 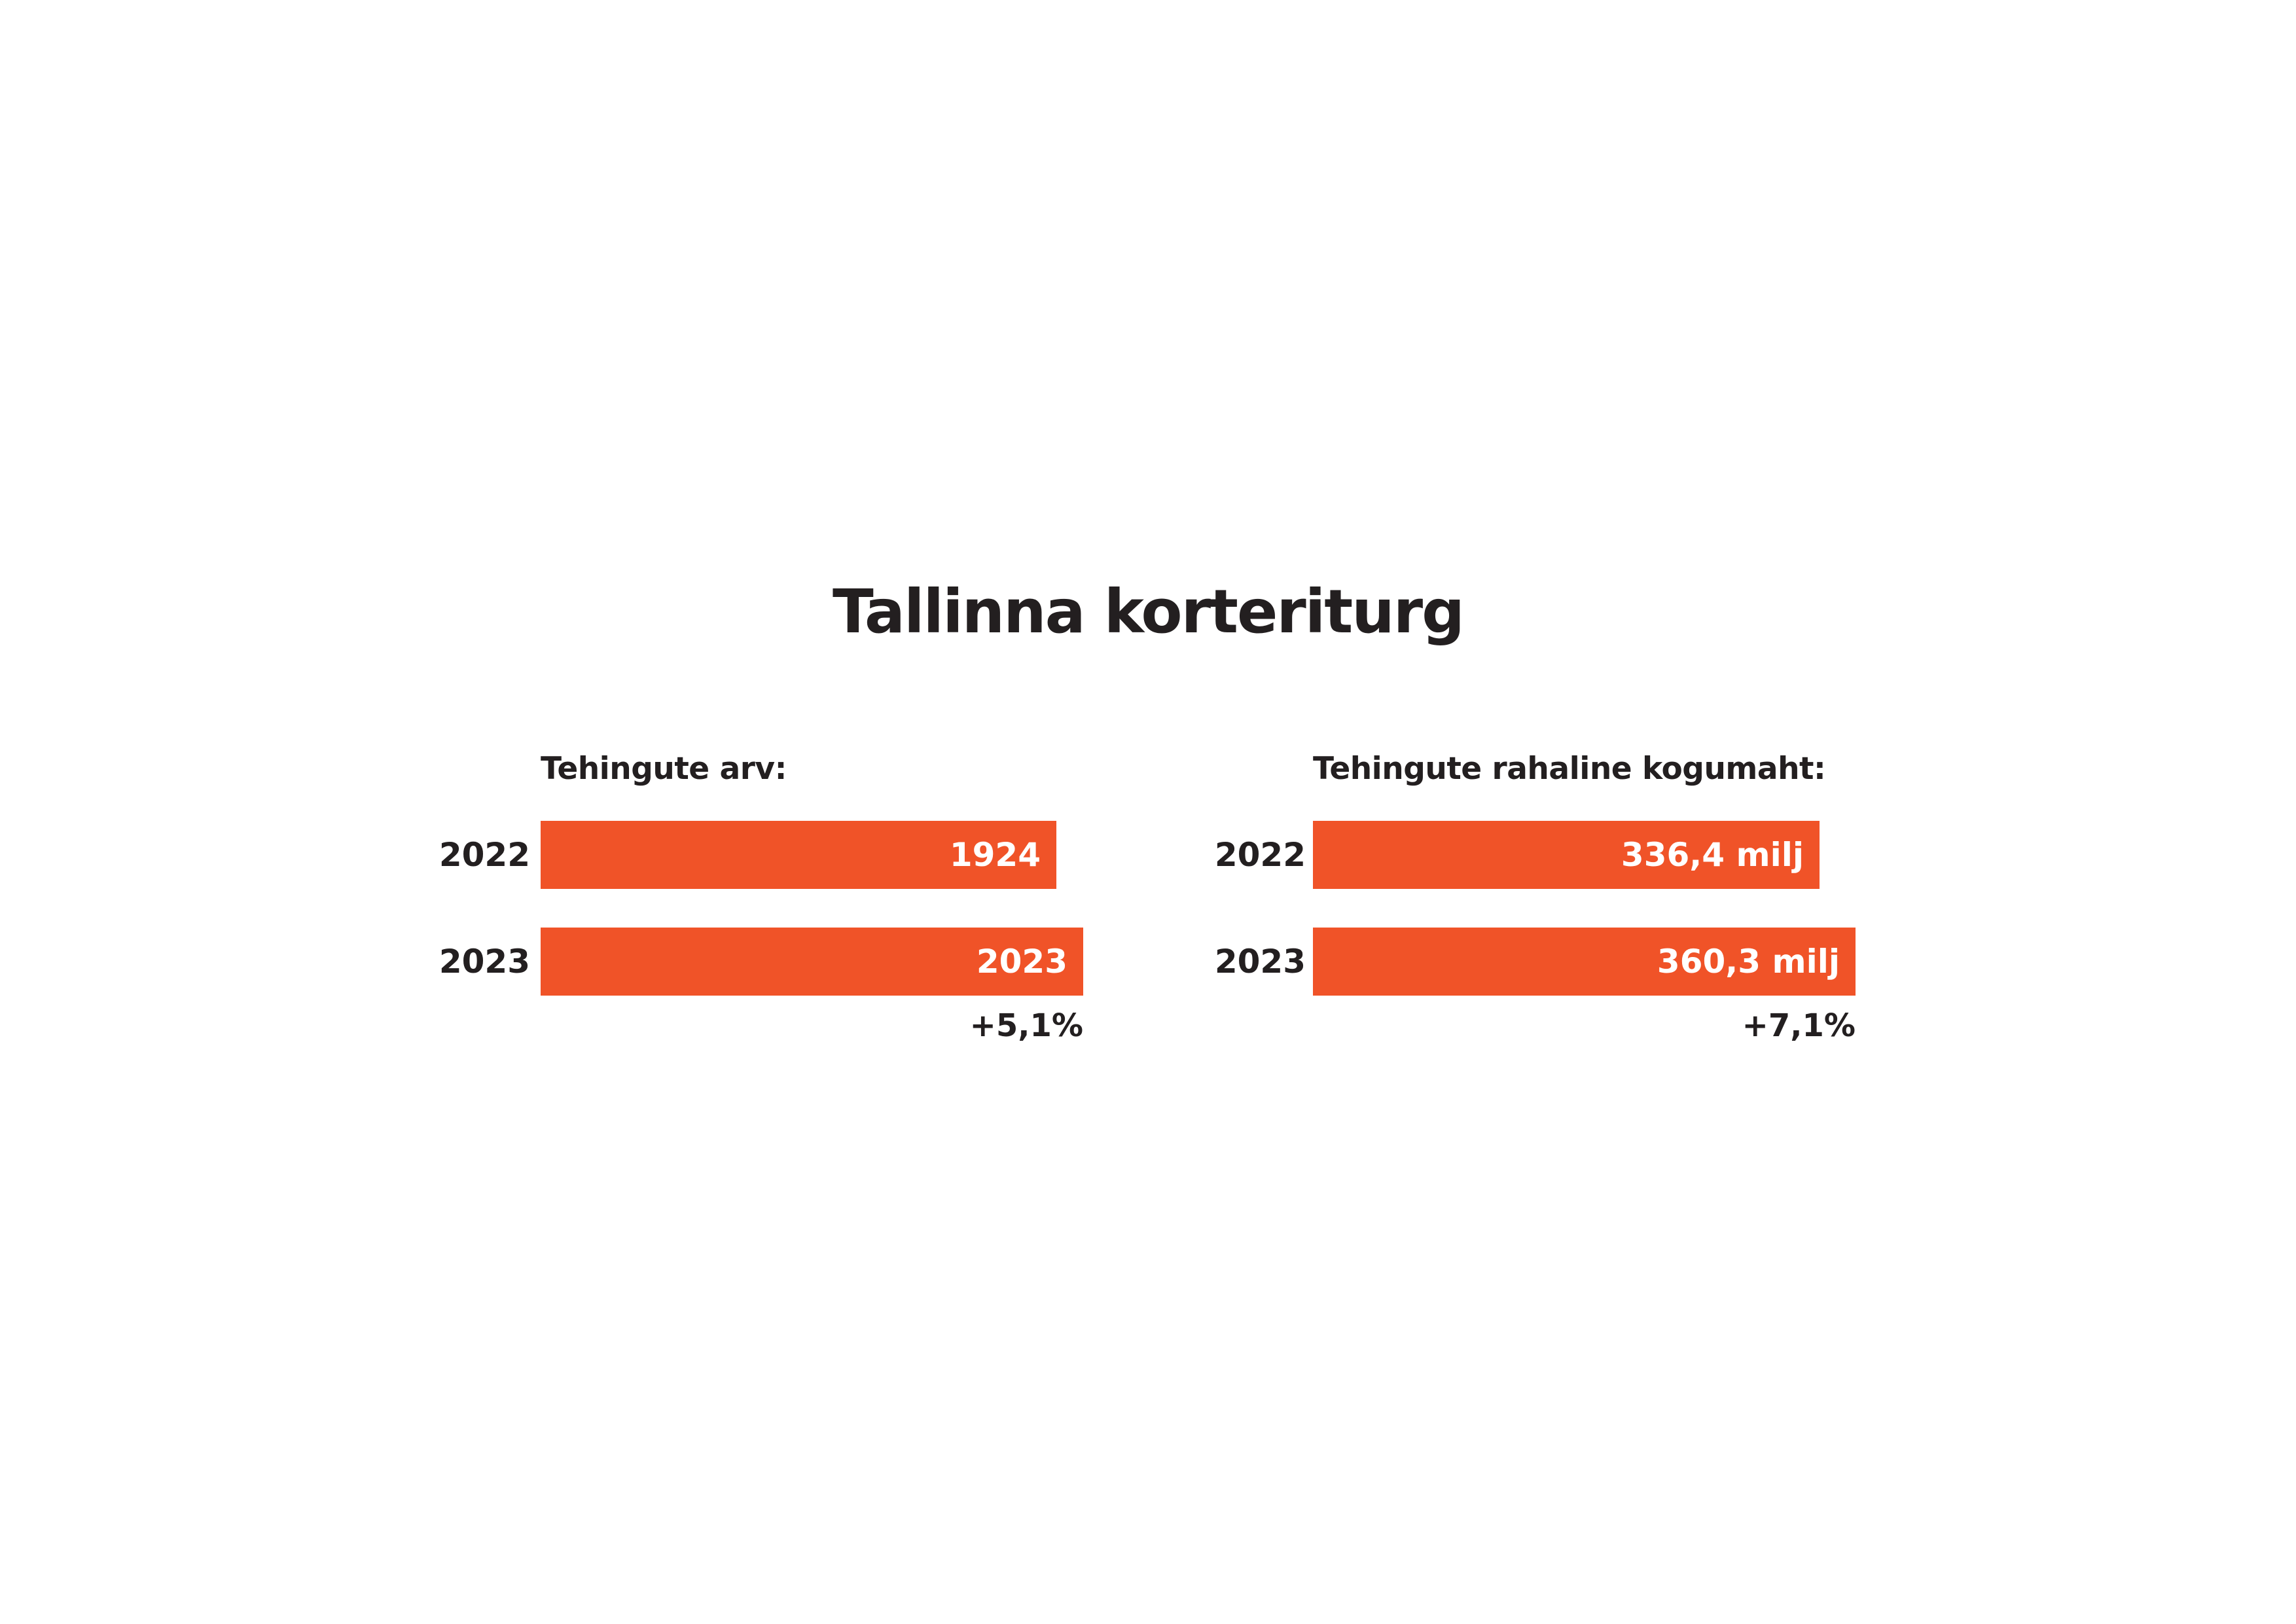 I want to click on bar-value-label: 360,3 milj, so click(x=1748, y=962).